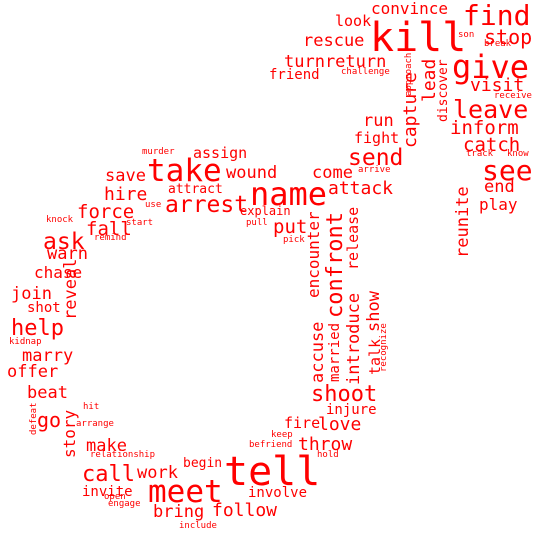  I want to click on word-throw: throw, so click(325, 444).